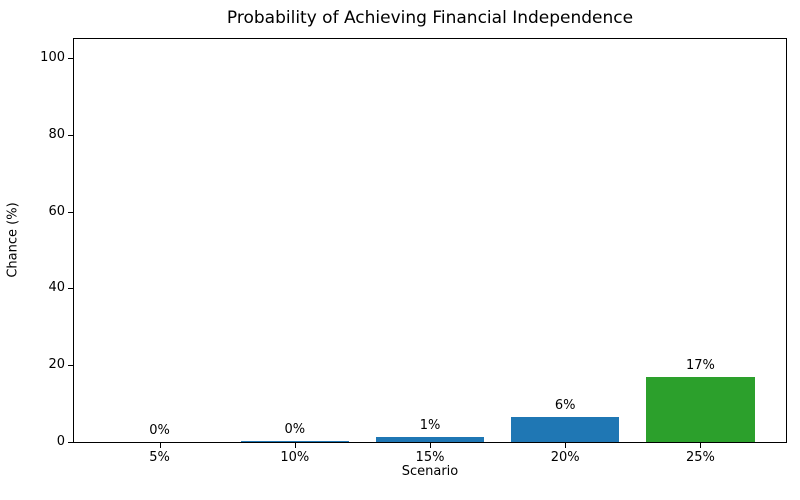 The height and width of the screenshot is (500, 800). Describe the element at coordinates (700, 457) in the screenshot. I see `x-tick-label: 25%` at that location.